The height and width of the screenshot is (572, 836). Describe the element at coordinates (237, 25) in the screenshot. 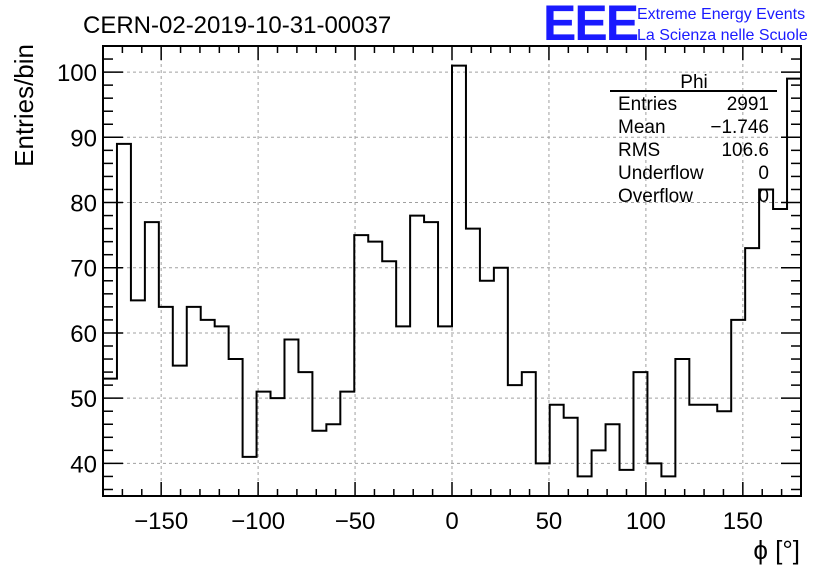

I see `chart-title: CERN-02-2019-10-31-00037` at that location.